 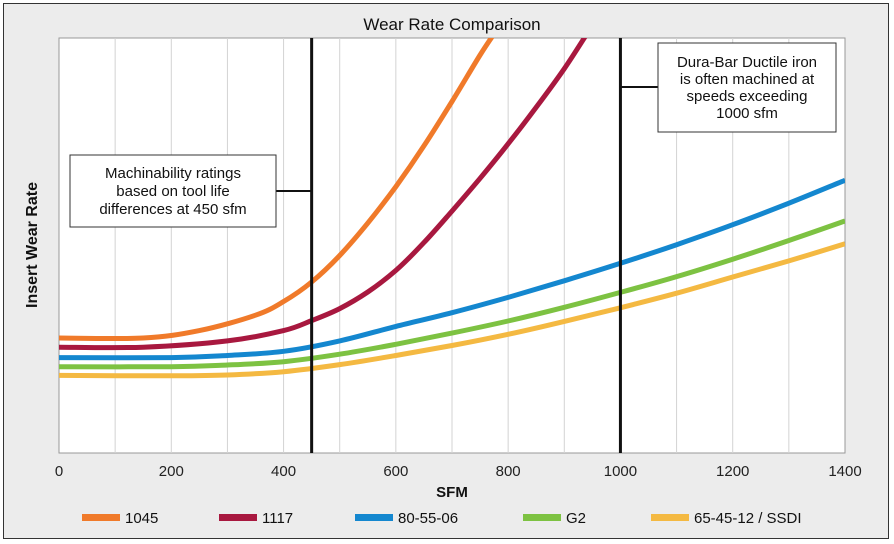 What do you see at coordinates (508, 471) in the screenshot?
I see `x-tick-label: 800` at bounding box center [508, 471].